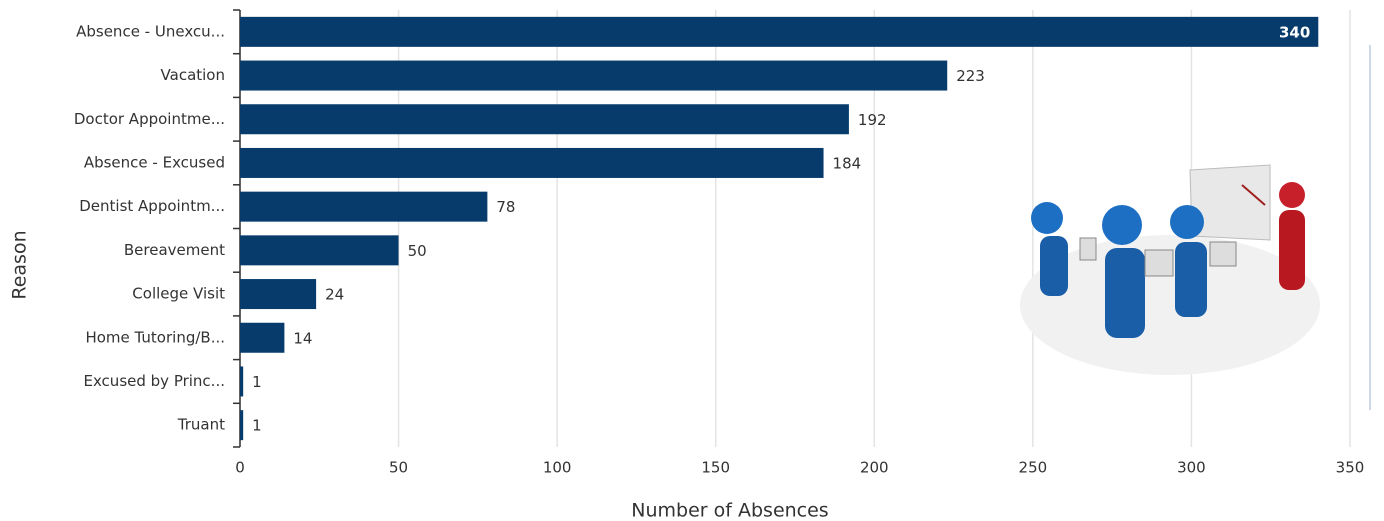  Describe the element at coordinates (505, 207) in the screenshot. I see `value-label: 78` at that location.